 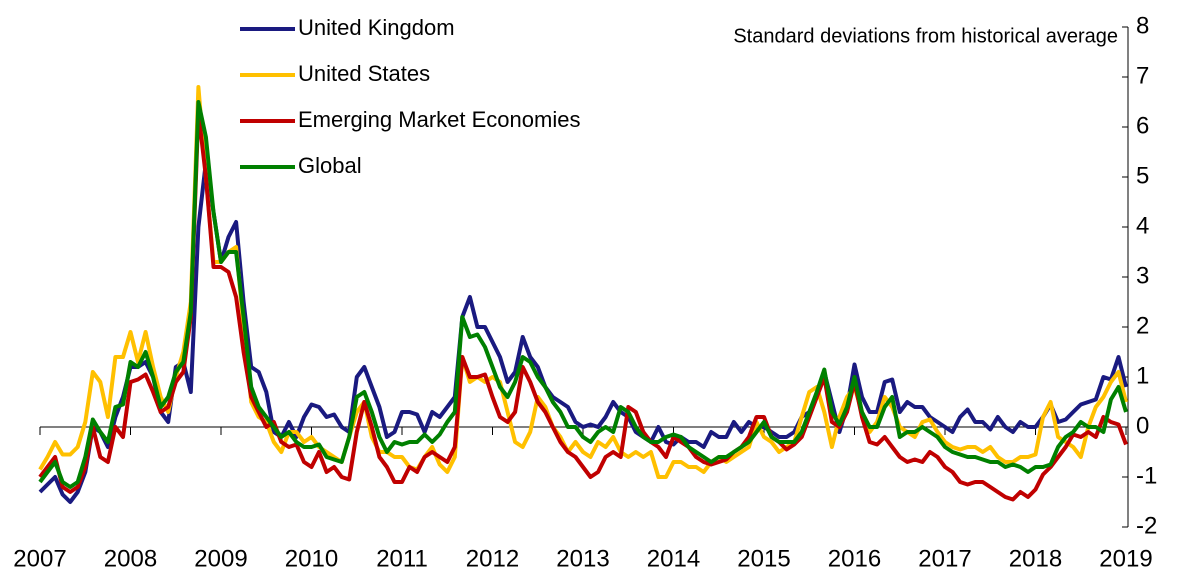 What do you see at coordinates (1142, 25) in the screenshot?
I see `y-tick-label: 8` at bounding box center [1142, 25].